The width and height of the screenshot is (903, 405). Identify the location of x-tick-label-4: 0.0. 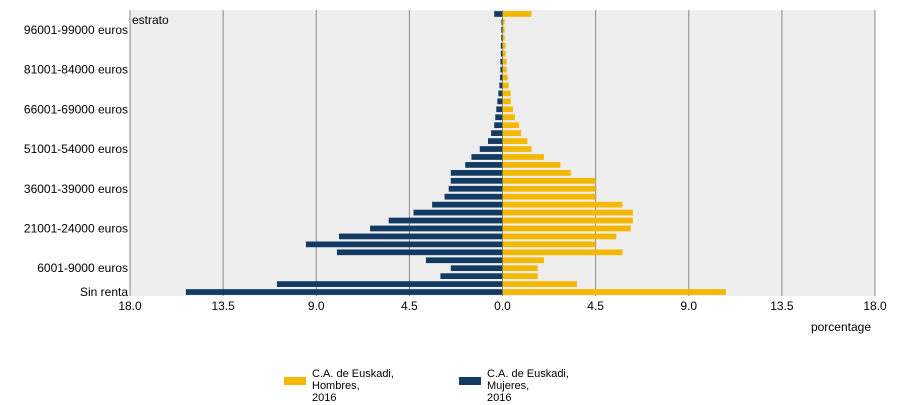
(502, 306).